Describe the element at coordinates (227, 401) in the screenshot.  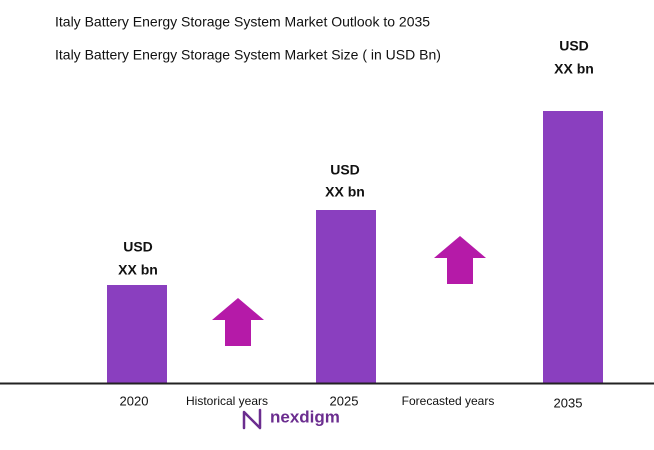
I see `annotation: Historical years` at that location.